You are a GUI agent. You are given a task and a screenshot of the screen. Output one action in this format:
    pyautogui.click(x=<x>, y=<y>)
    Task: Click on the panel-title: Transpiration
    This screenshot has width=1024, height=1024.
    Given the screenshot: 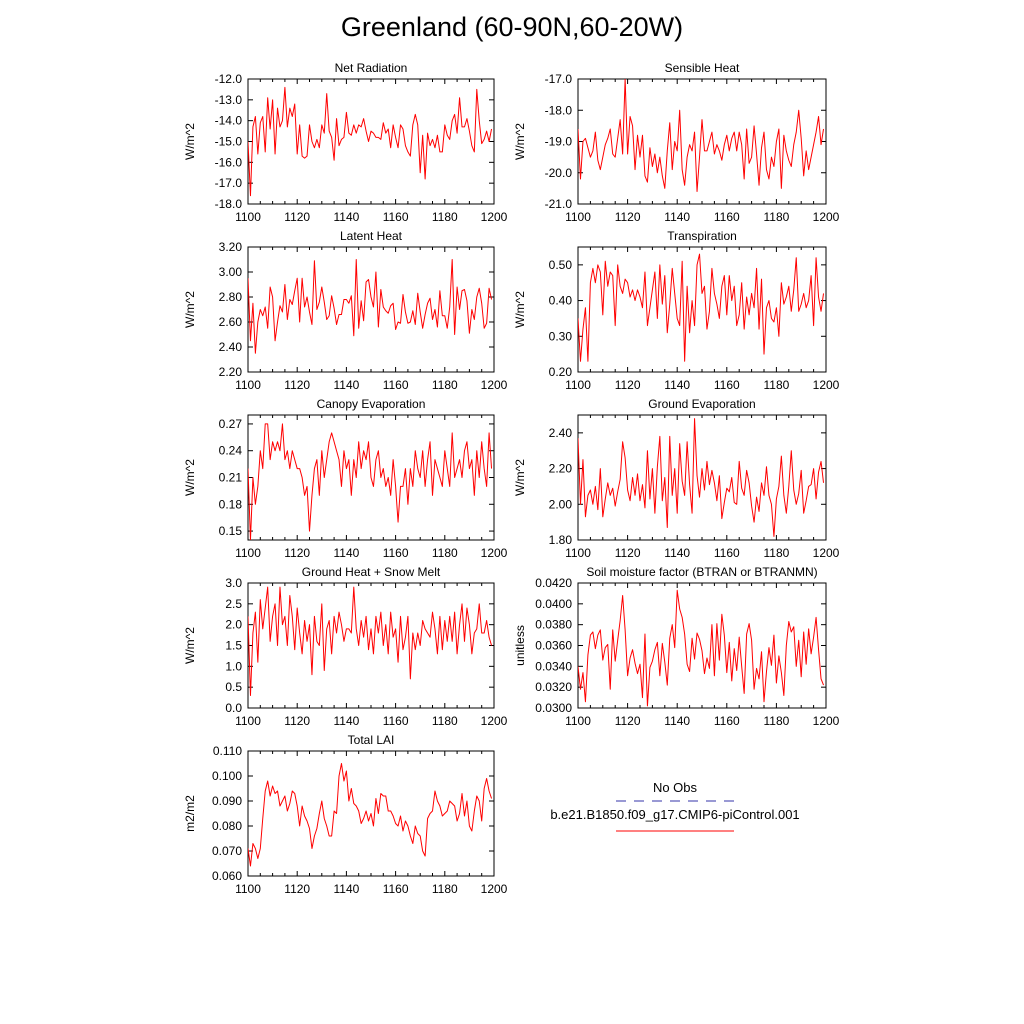 What is the action you would take?
    pyautogui.click(x=702, y=236)
    